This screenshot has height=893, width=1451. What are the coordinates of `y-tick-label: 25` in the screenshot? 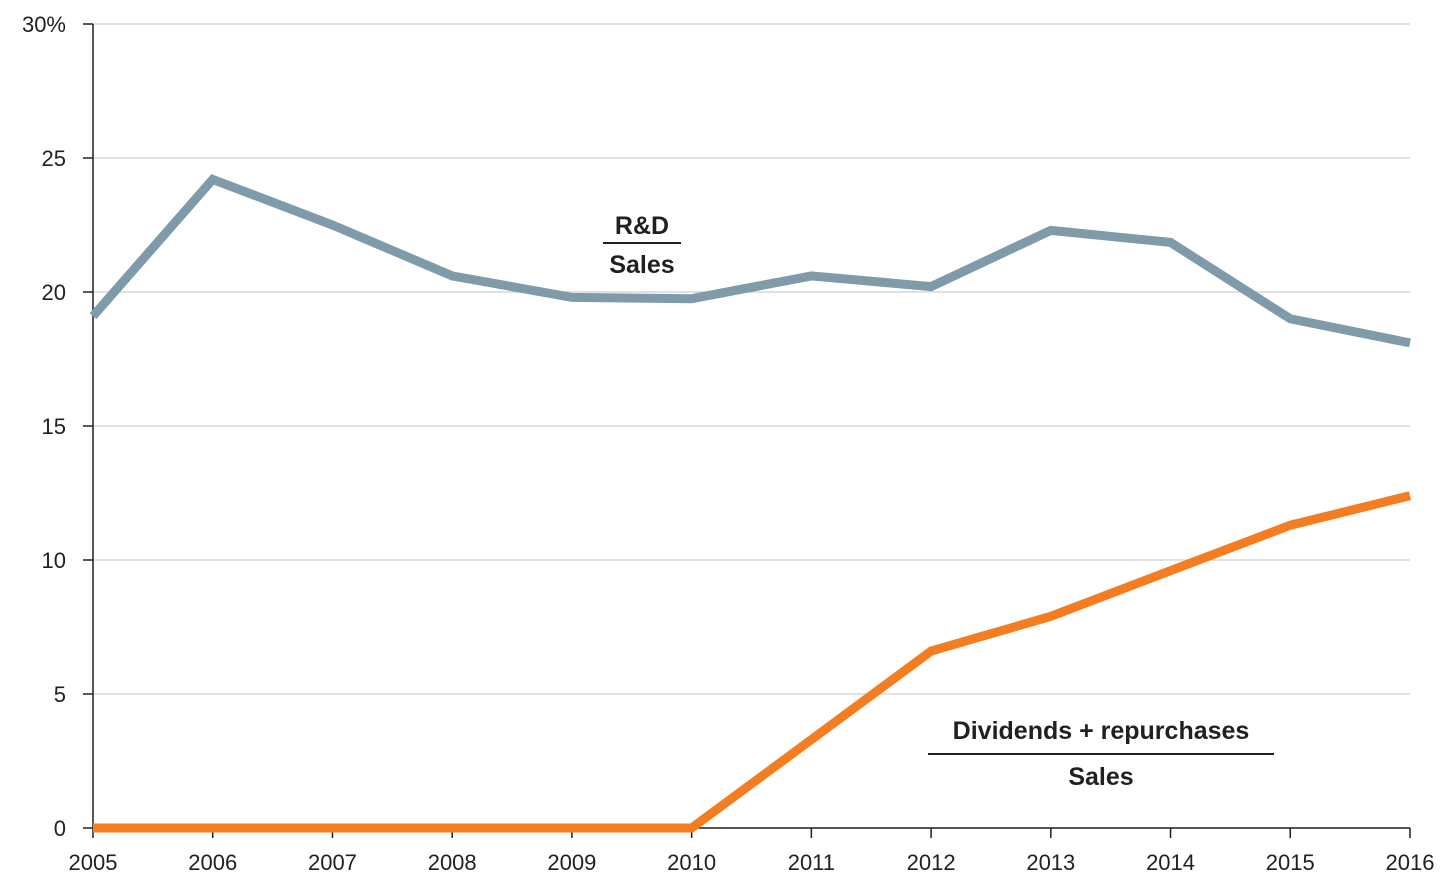 It's located at (54, 158).